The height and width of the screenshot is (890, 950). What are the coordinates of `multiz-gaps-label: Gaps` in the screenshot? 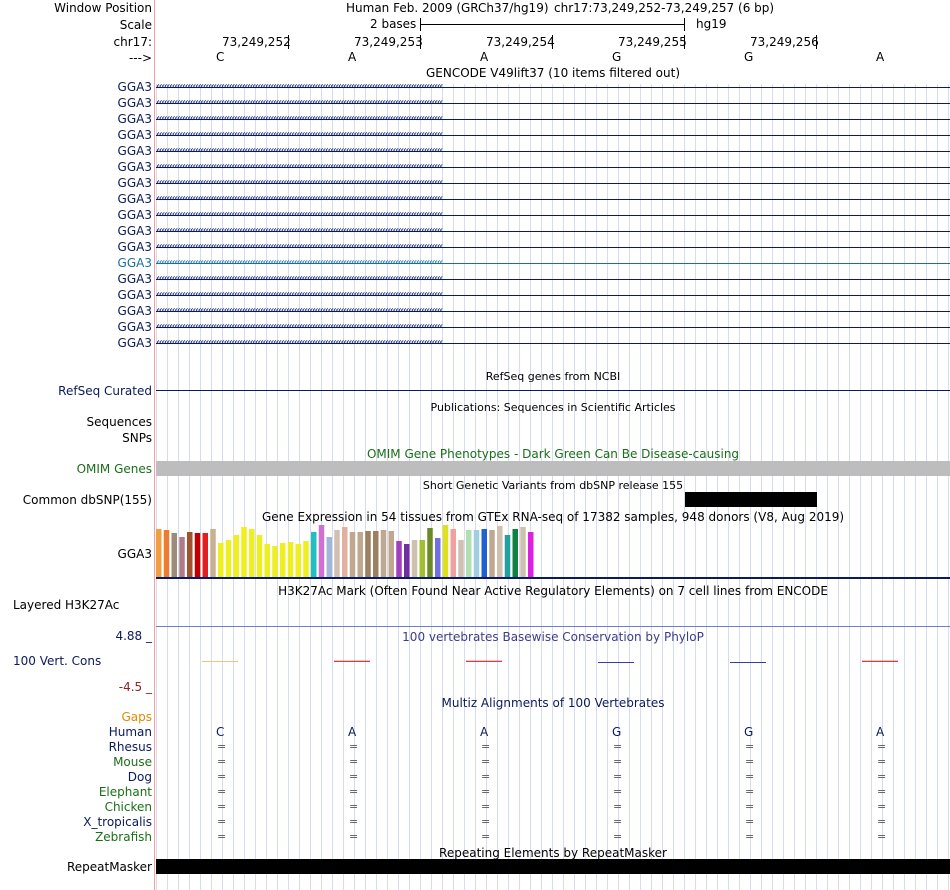 It's located at (136, 717).